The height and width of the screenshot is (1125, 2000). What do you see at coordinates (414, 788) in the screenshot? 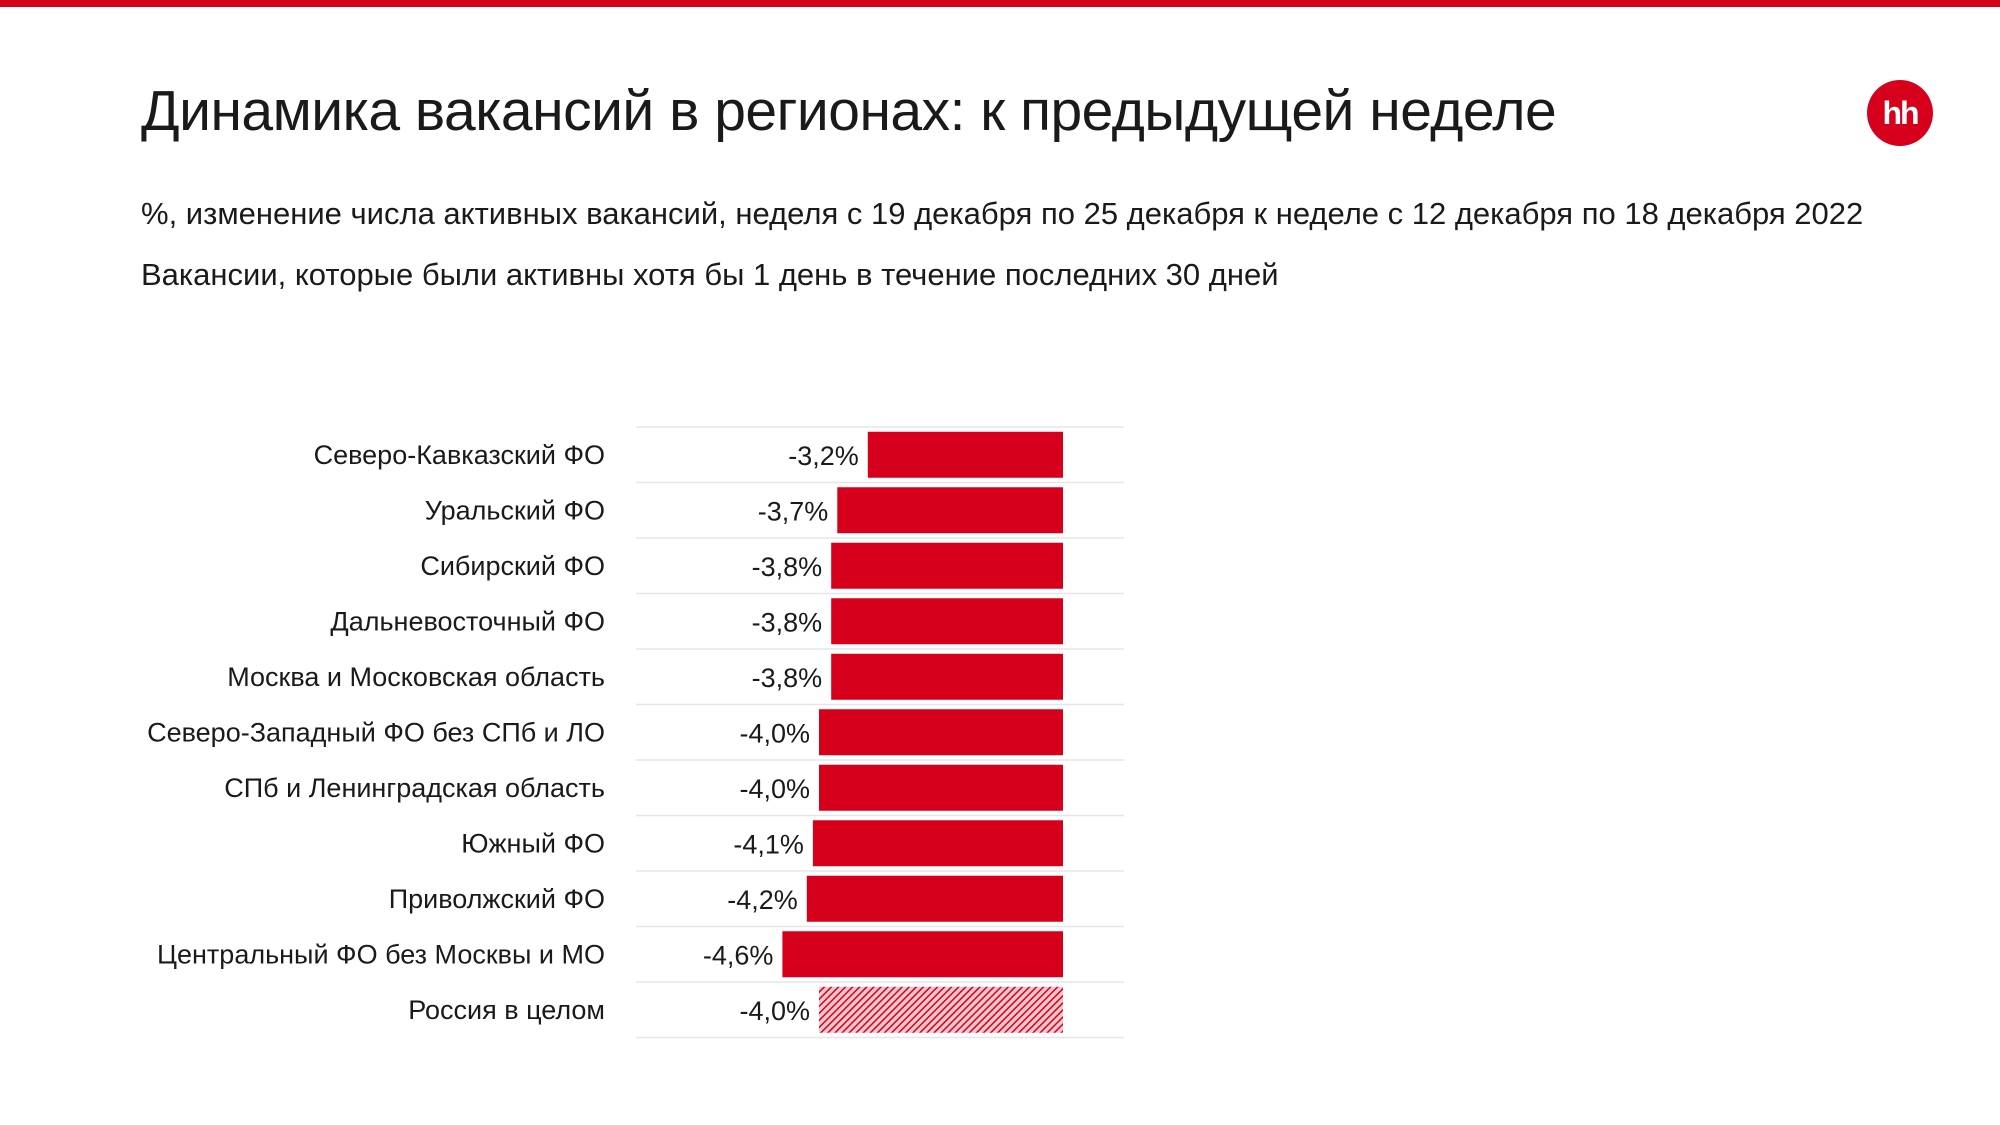
I see `category-label: СПб и Ленинградская область` at bounding box center [414, 788].